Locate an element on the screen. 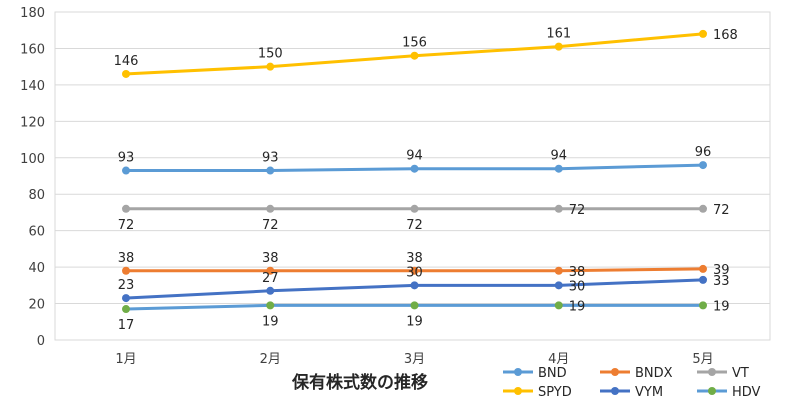 The height and width of the screenshot is (403, 800). legend-marker-vym is located at coordinates (615, 391).